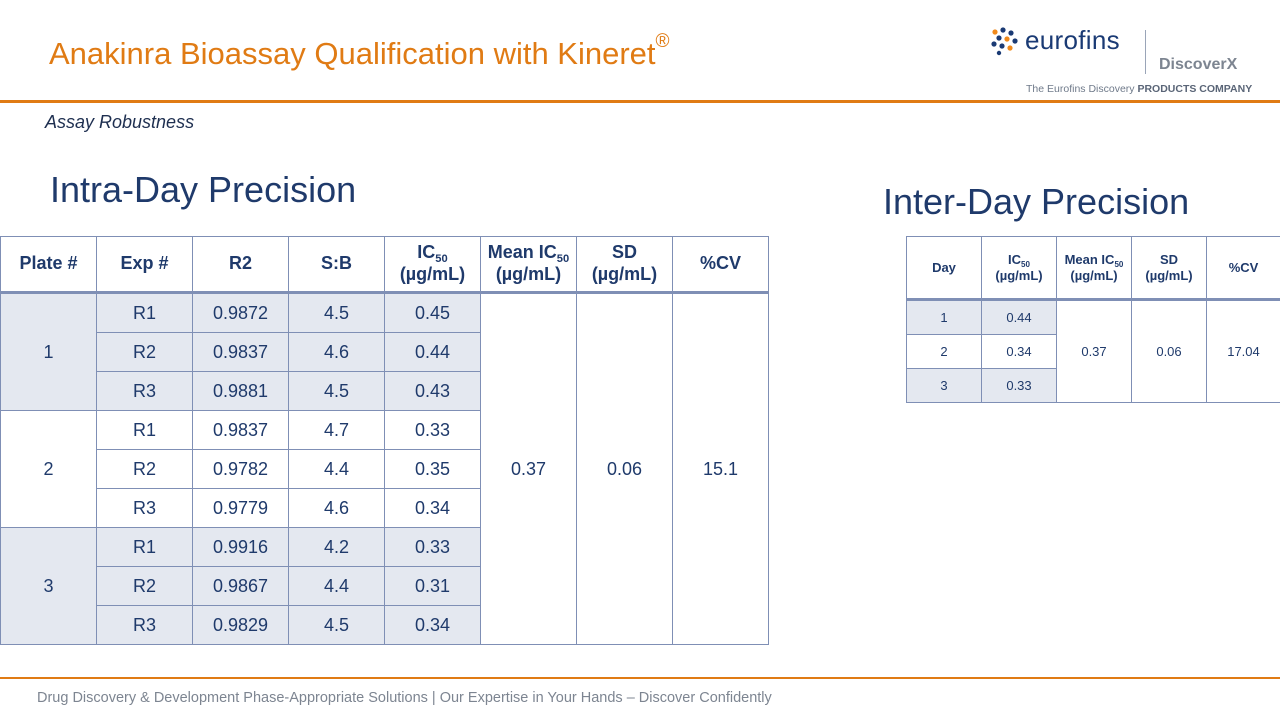 The width and height of the screenshot is (1280, 720). Describe the element at coordinates (48, 351) in the screenshot. I see `plate-cell: 1` at that location.